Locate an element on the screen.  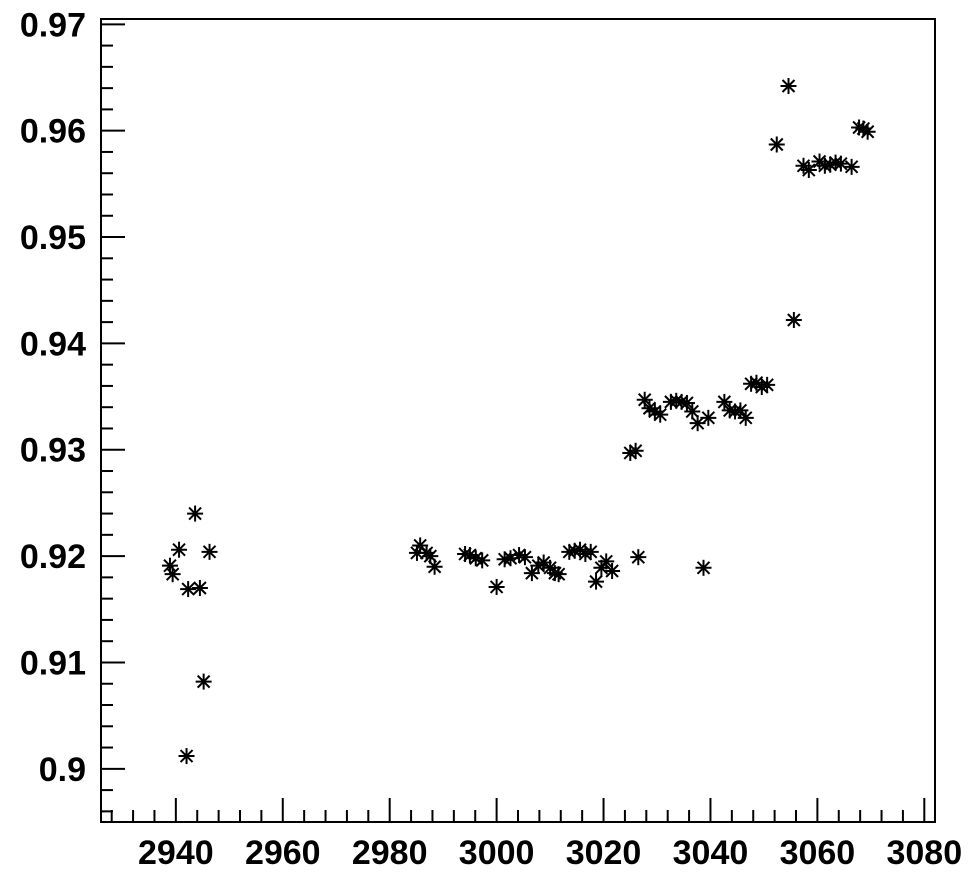
x-tick-label: 2980 is located at coordinates (390, 853).